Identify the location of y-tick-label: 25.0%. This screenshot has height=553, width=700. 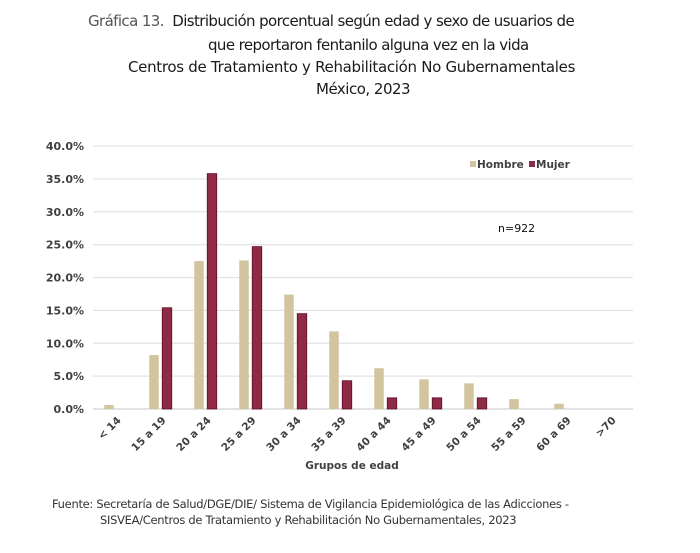
(65, 245).